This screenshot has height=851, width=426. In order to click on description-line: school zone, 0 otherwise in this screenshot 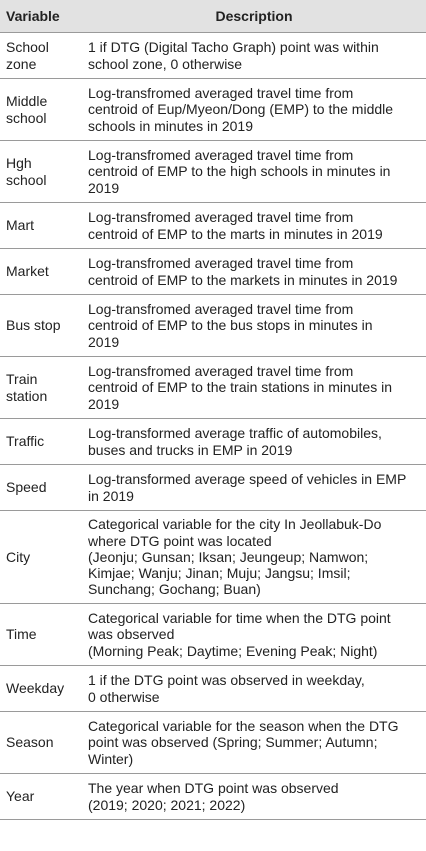, I will do `click(165, 63)`.